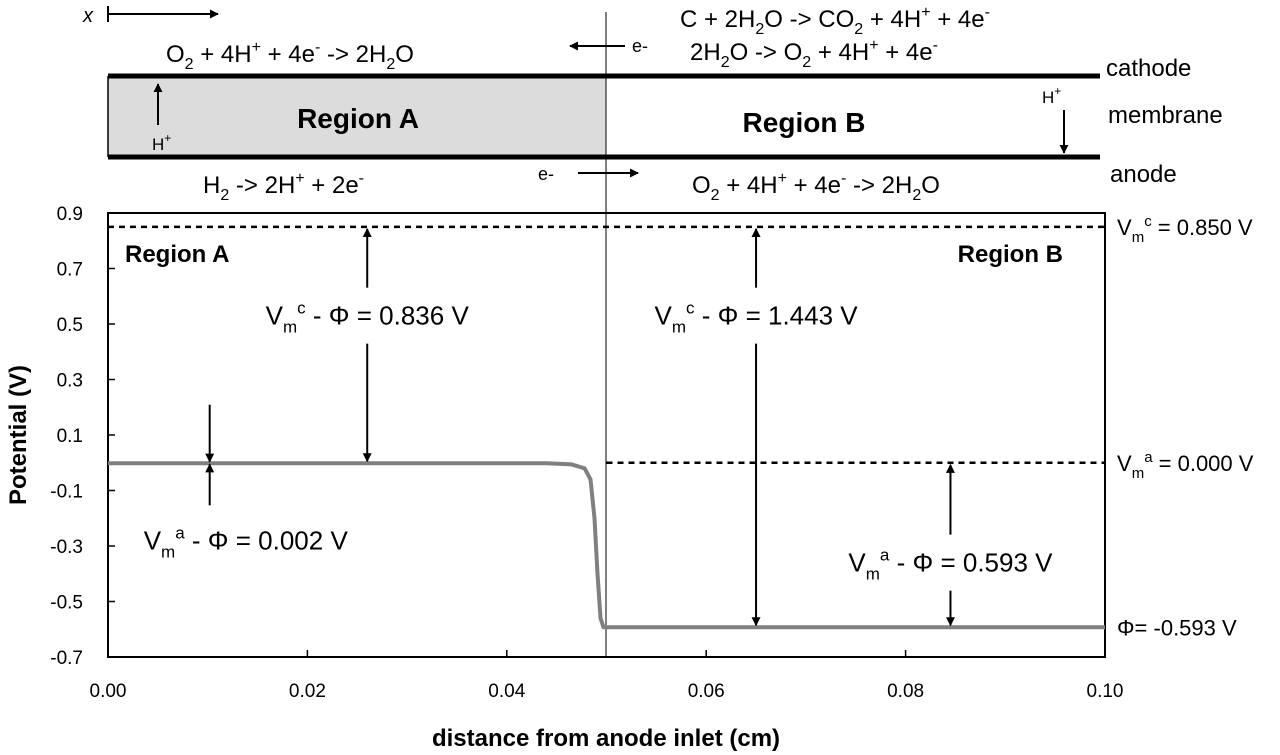 This screenshot has height=755, width=1280. Describe the element at coordinates (18, 435) in the screenshot. I see `y-axis-label: Potential (V)` at that location.